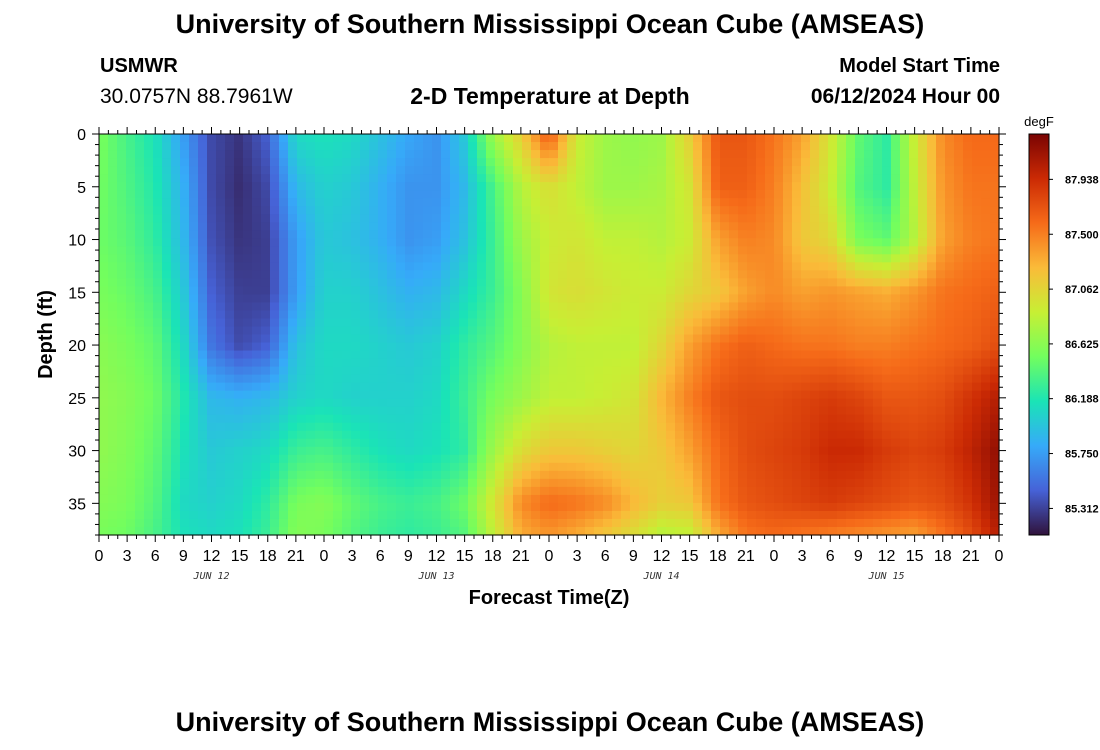 The height and width of the screenshot is (750, 1100). I want to click on model-start-label: Model Start Time, so click(919, 66).